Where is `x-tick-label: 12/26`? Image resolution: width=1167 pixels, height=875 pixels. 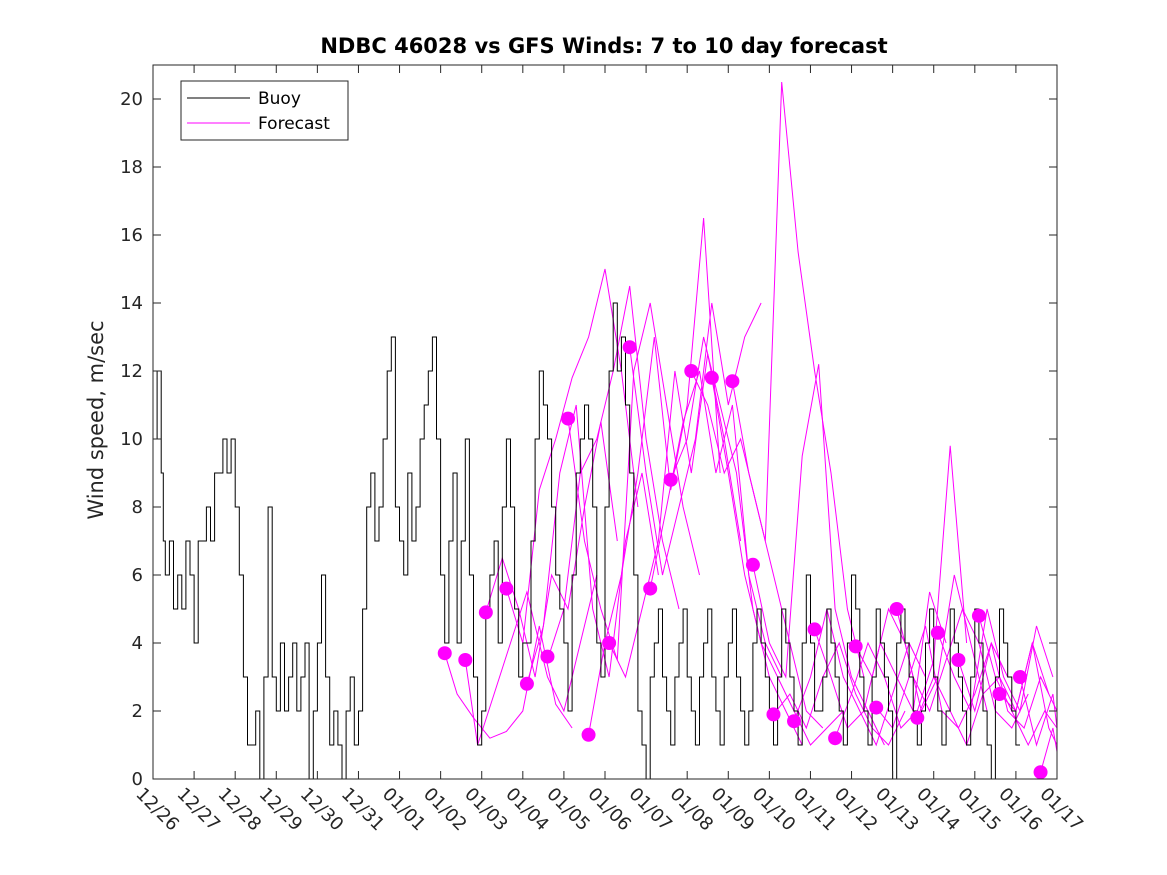
x-tick-label: 12/26 is located at coordinates (157, 810).